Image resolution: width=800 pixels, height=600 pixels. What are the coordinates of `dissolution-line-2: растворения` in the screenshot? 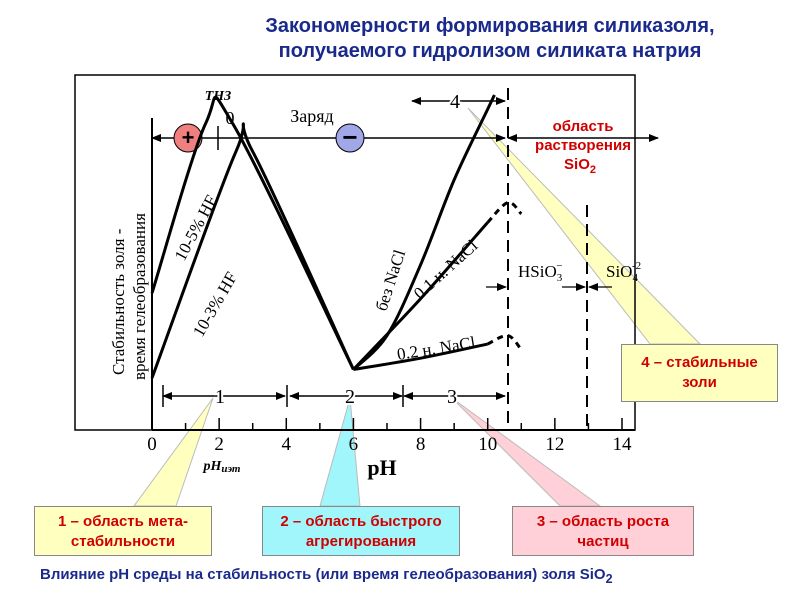 It's located at (583, 145).